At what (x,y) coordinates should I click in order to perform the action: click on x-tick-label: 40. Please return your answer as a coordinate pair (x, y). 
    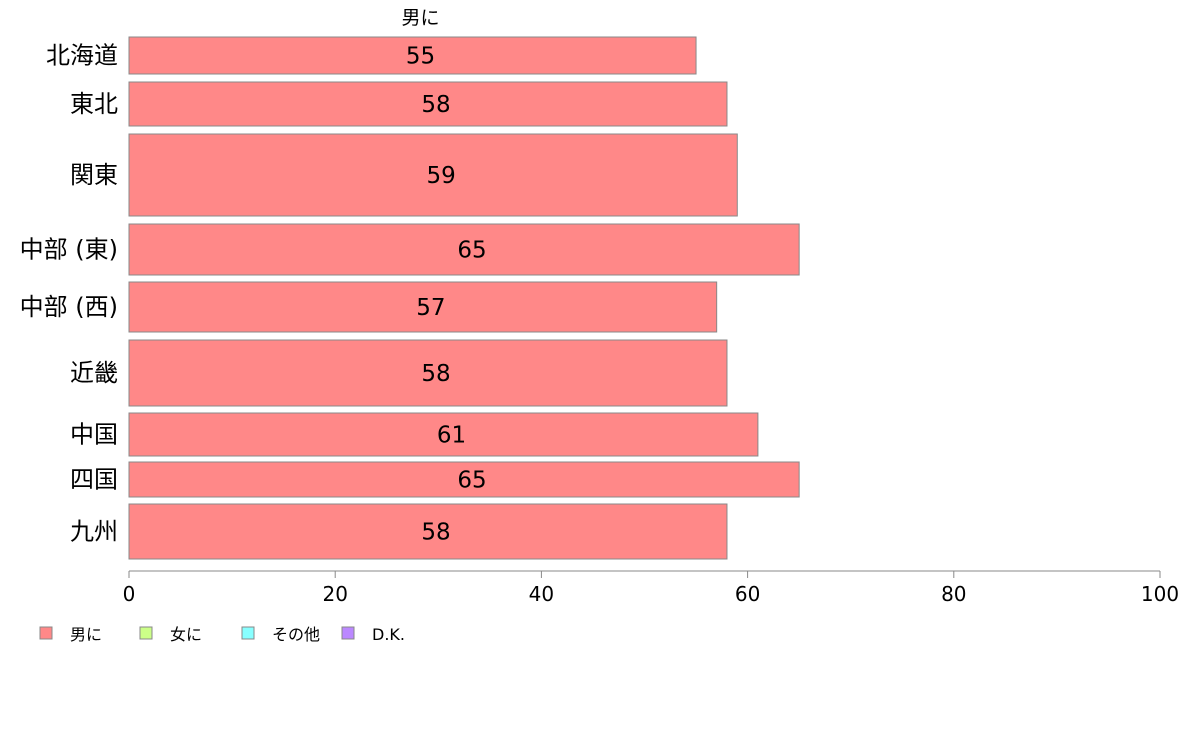
    Looking at the image, I should click on (541, 594).